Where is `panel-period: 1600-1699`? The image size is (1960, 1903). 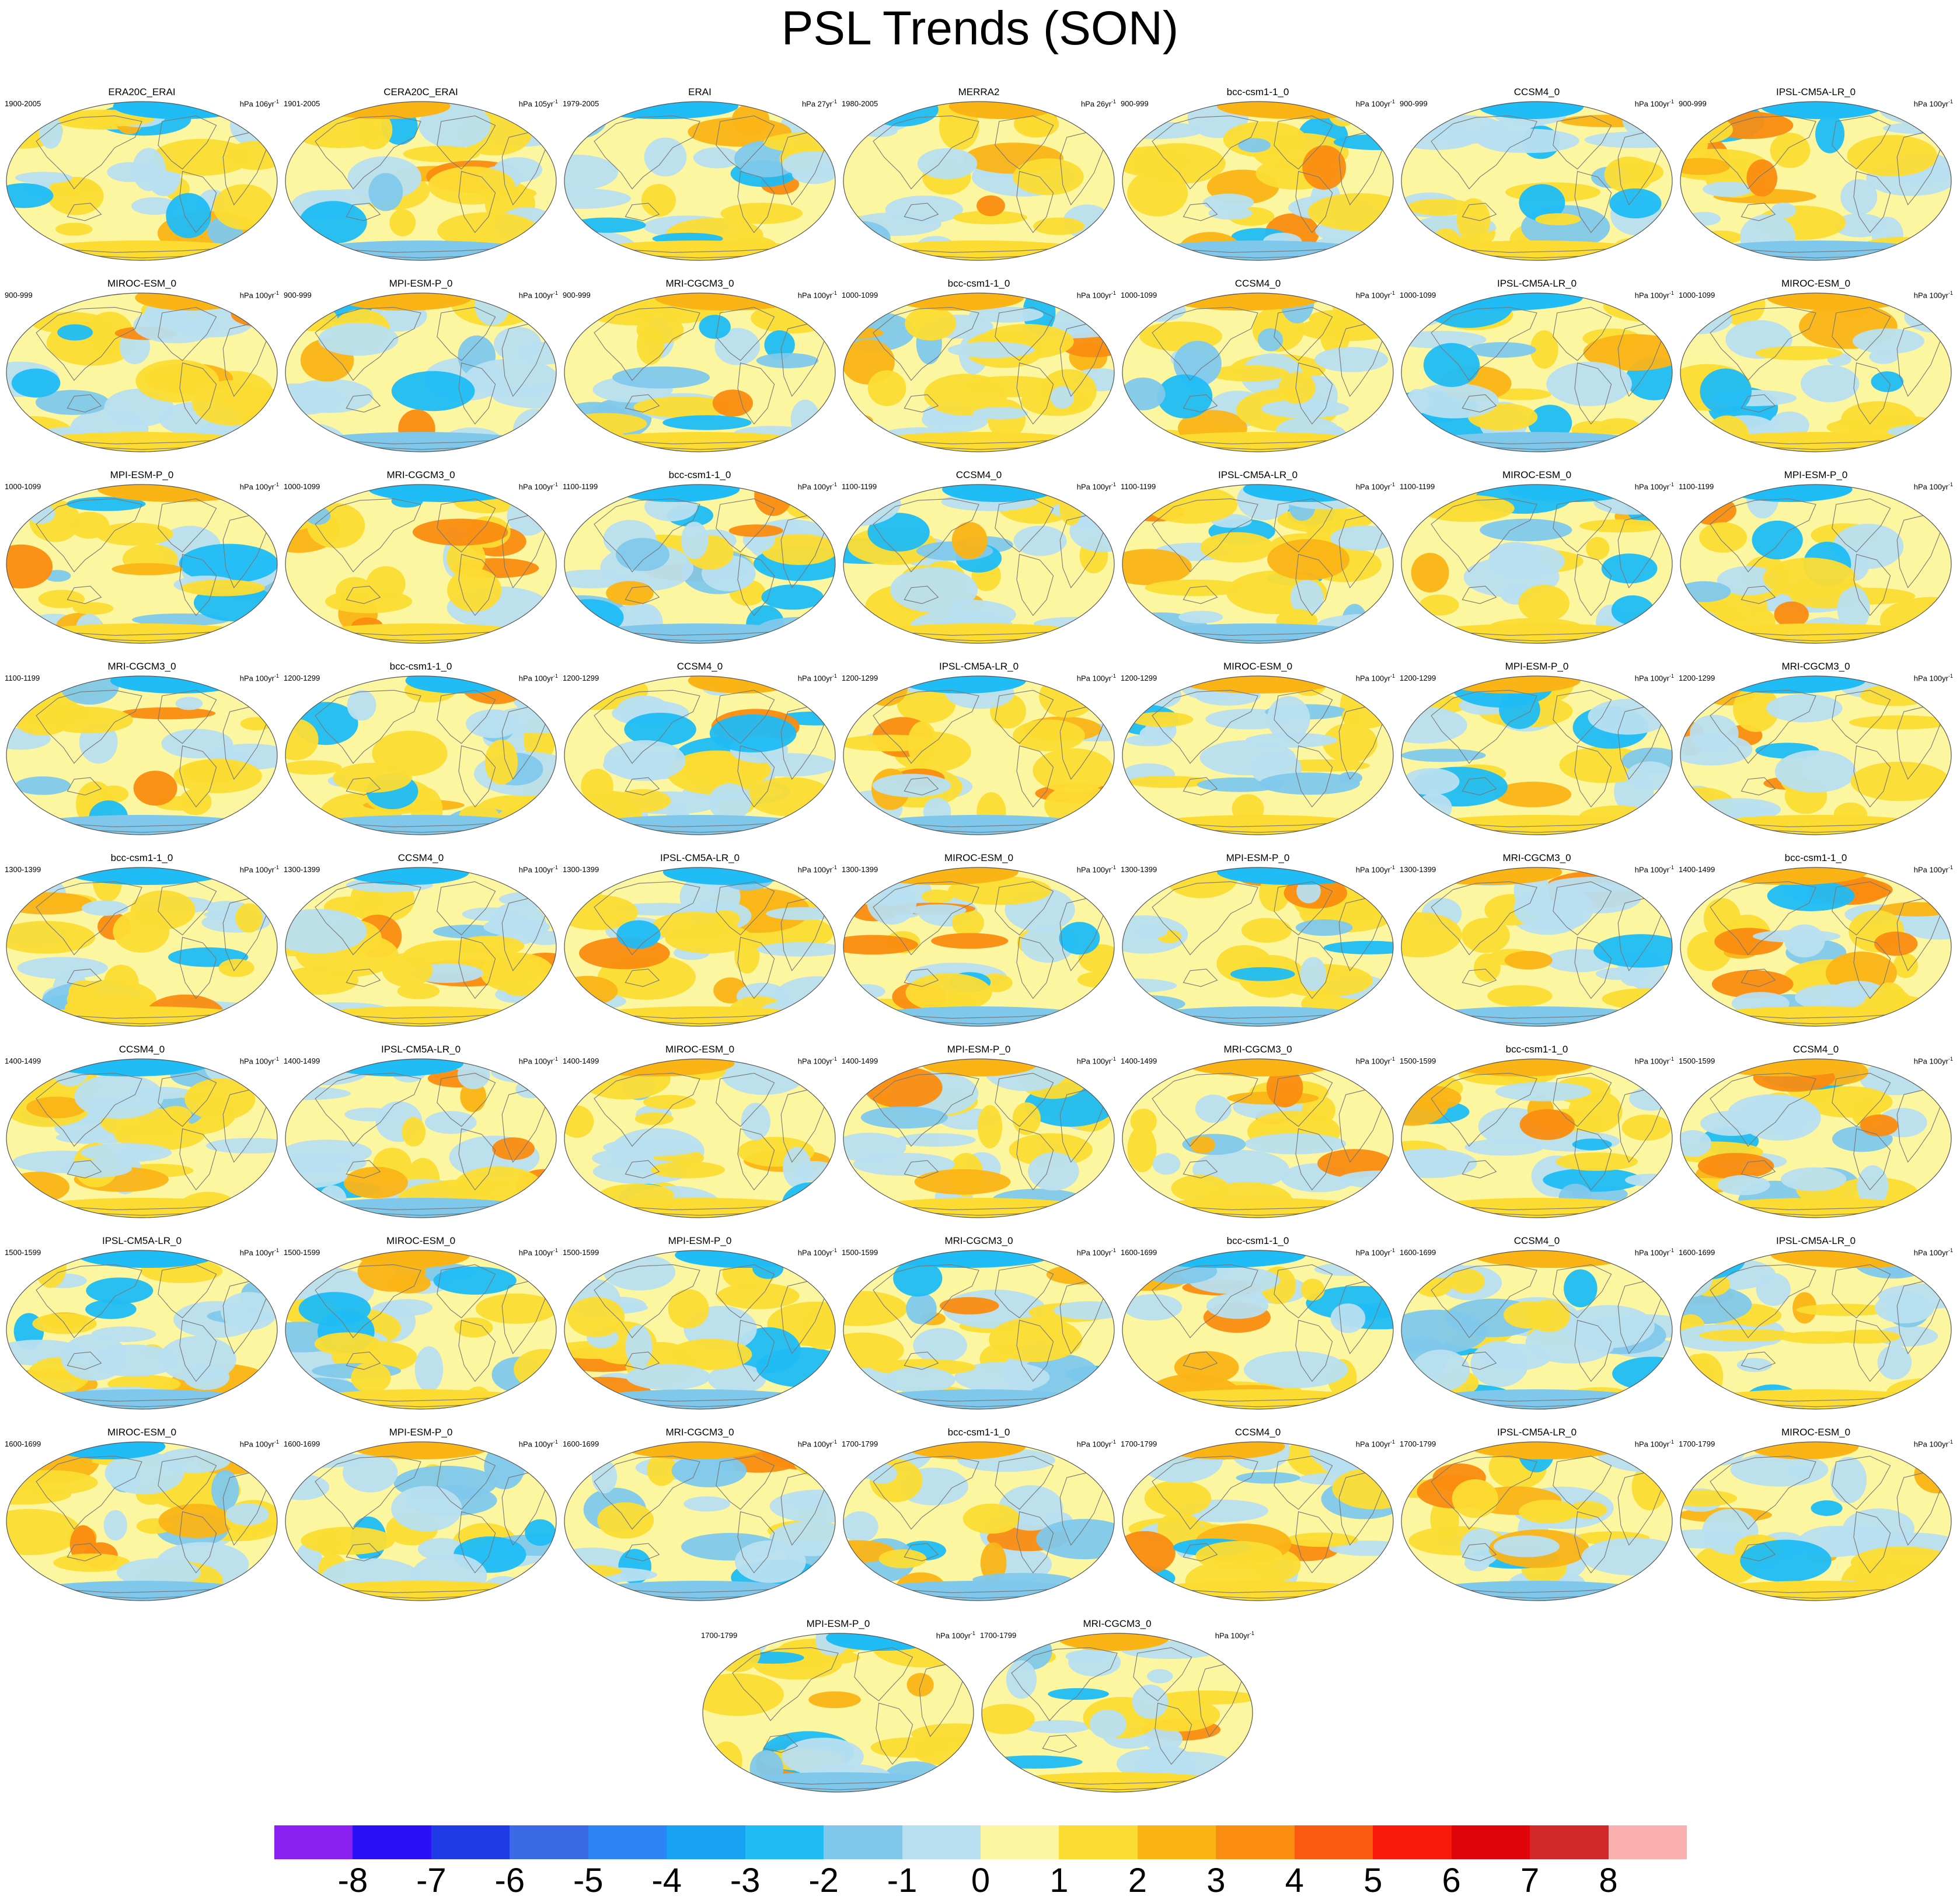 panel-period: 1600-1699 is located at coordinates (23, 1444).